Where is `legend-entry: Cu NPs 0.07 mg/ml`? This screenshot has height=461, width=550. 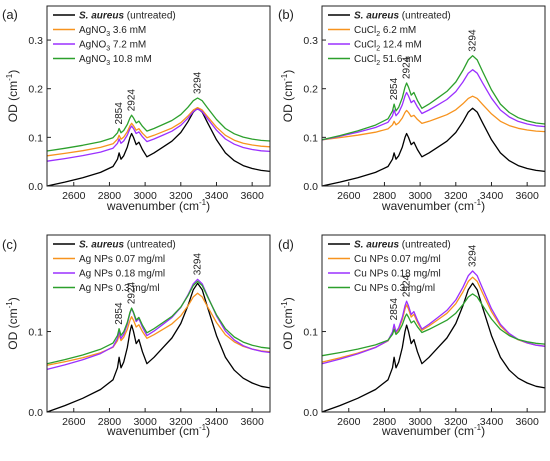
legend-entry: Cu NPs 0.07 mg/ml is located at coordinates (397, 259).